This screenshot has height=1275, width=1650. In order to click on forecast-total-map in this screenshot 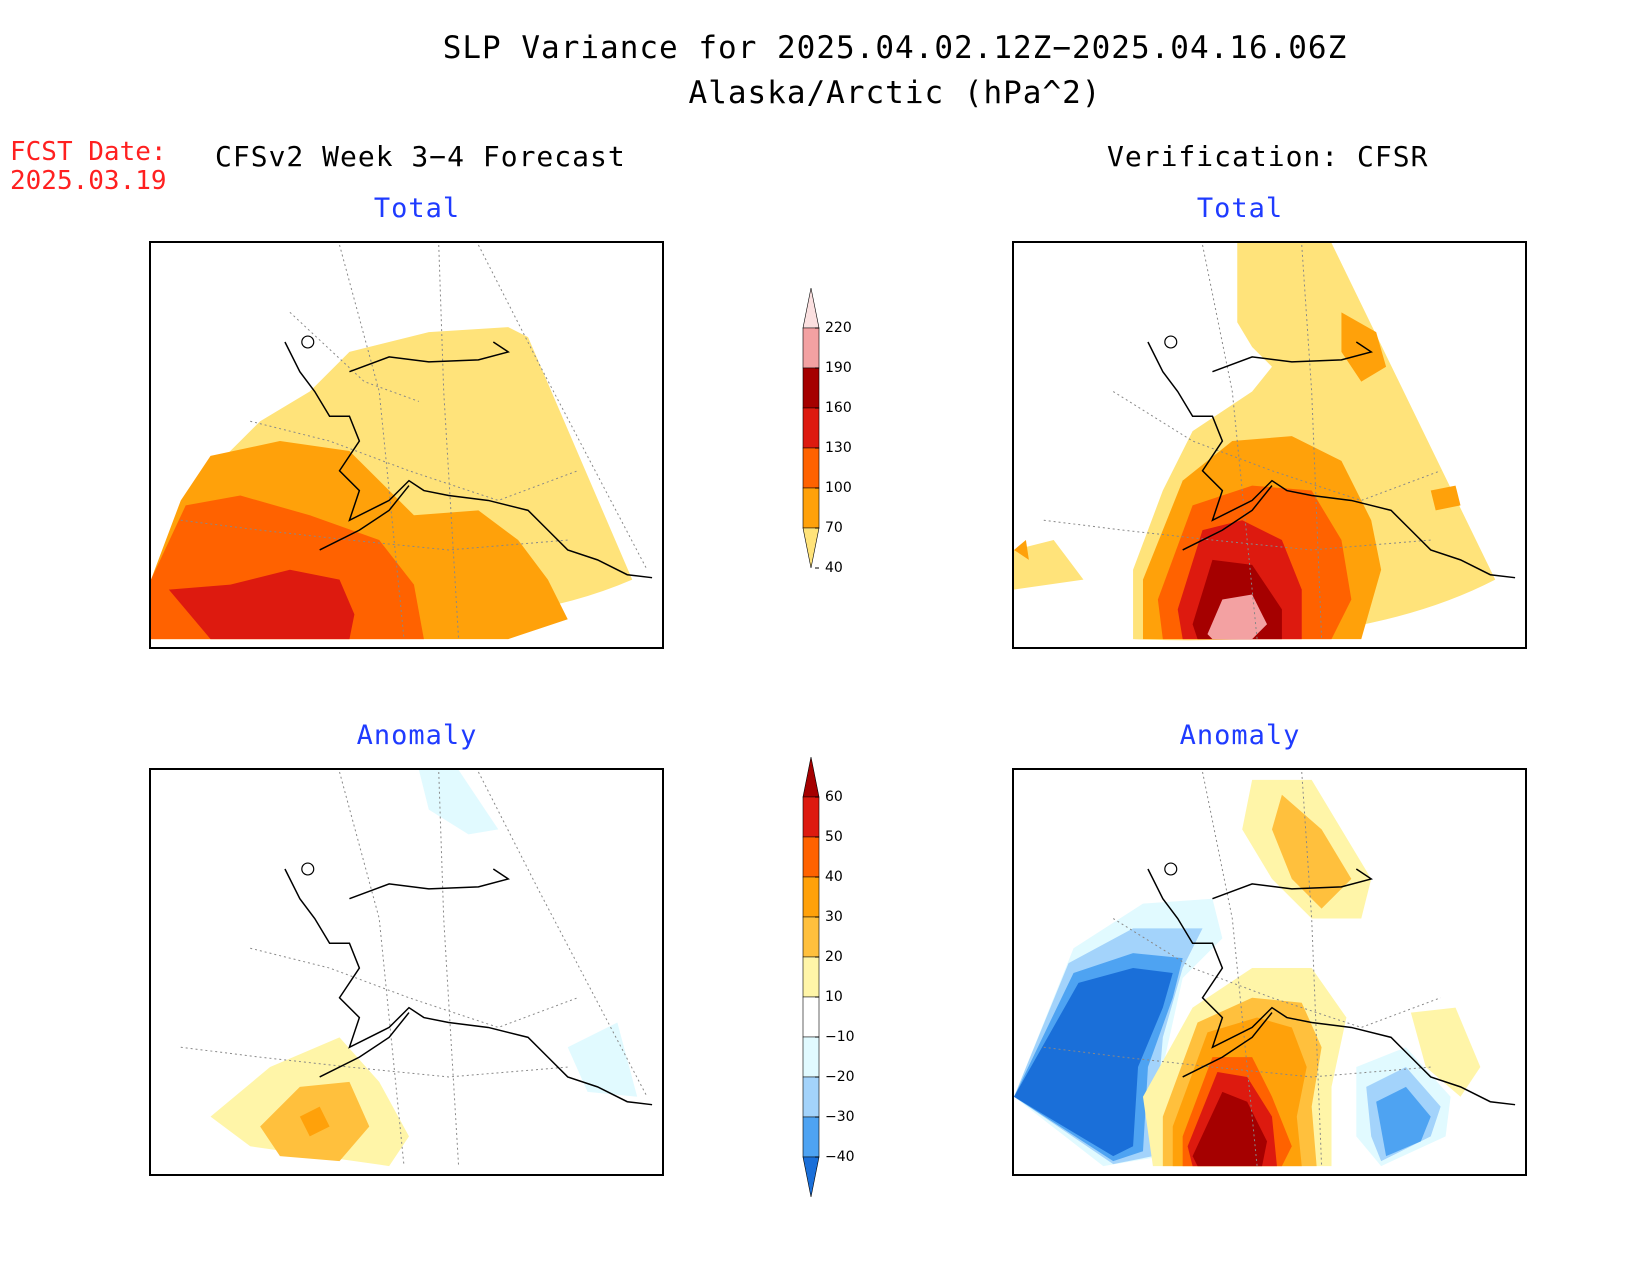, I will do `click(406, 445)`.